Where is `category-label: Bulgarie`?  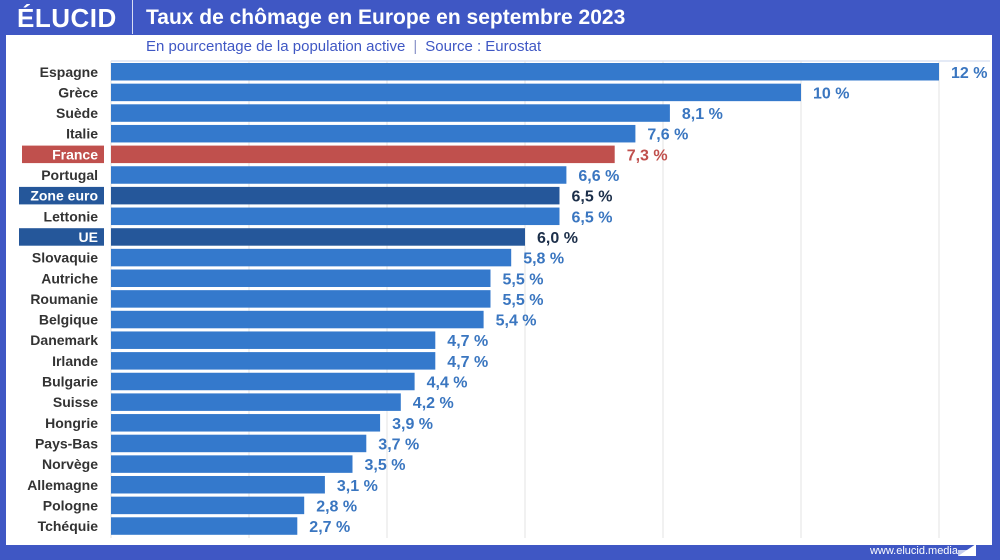
category-label: Bulgarie is located at coordinates (70, 382).